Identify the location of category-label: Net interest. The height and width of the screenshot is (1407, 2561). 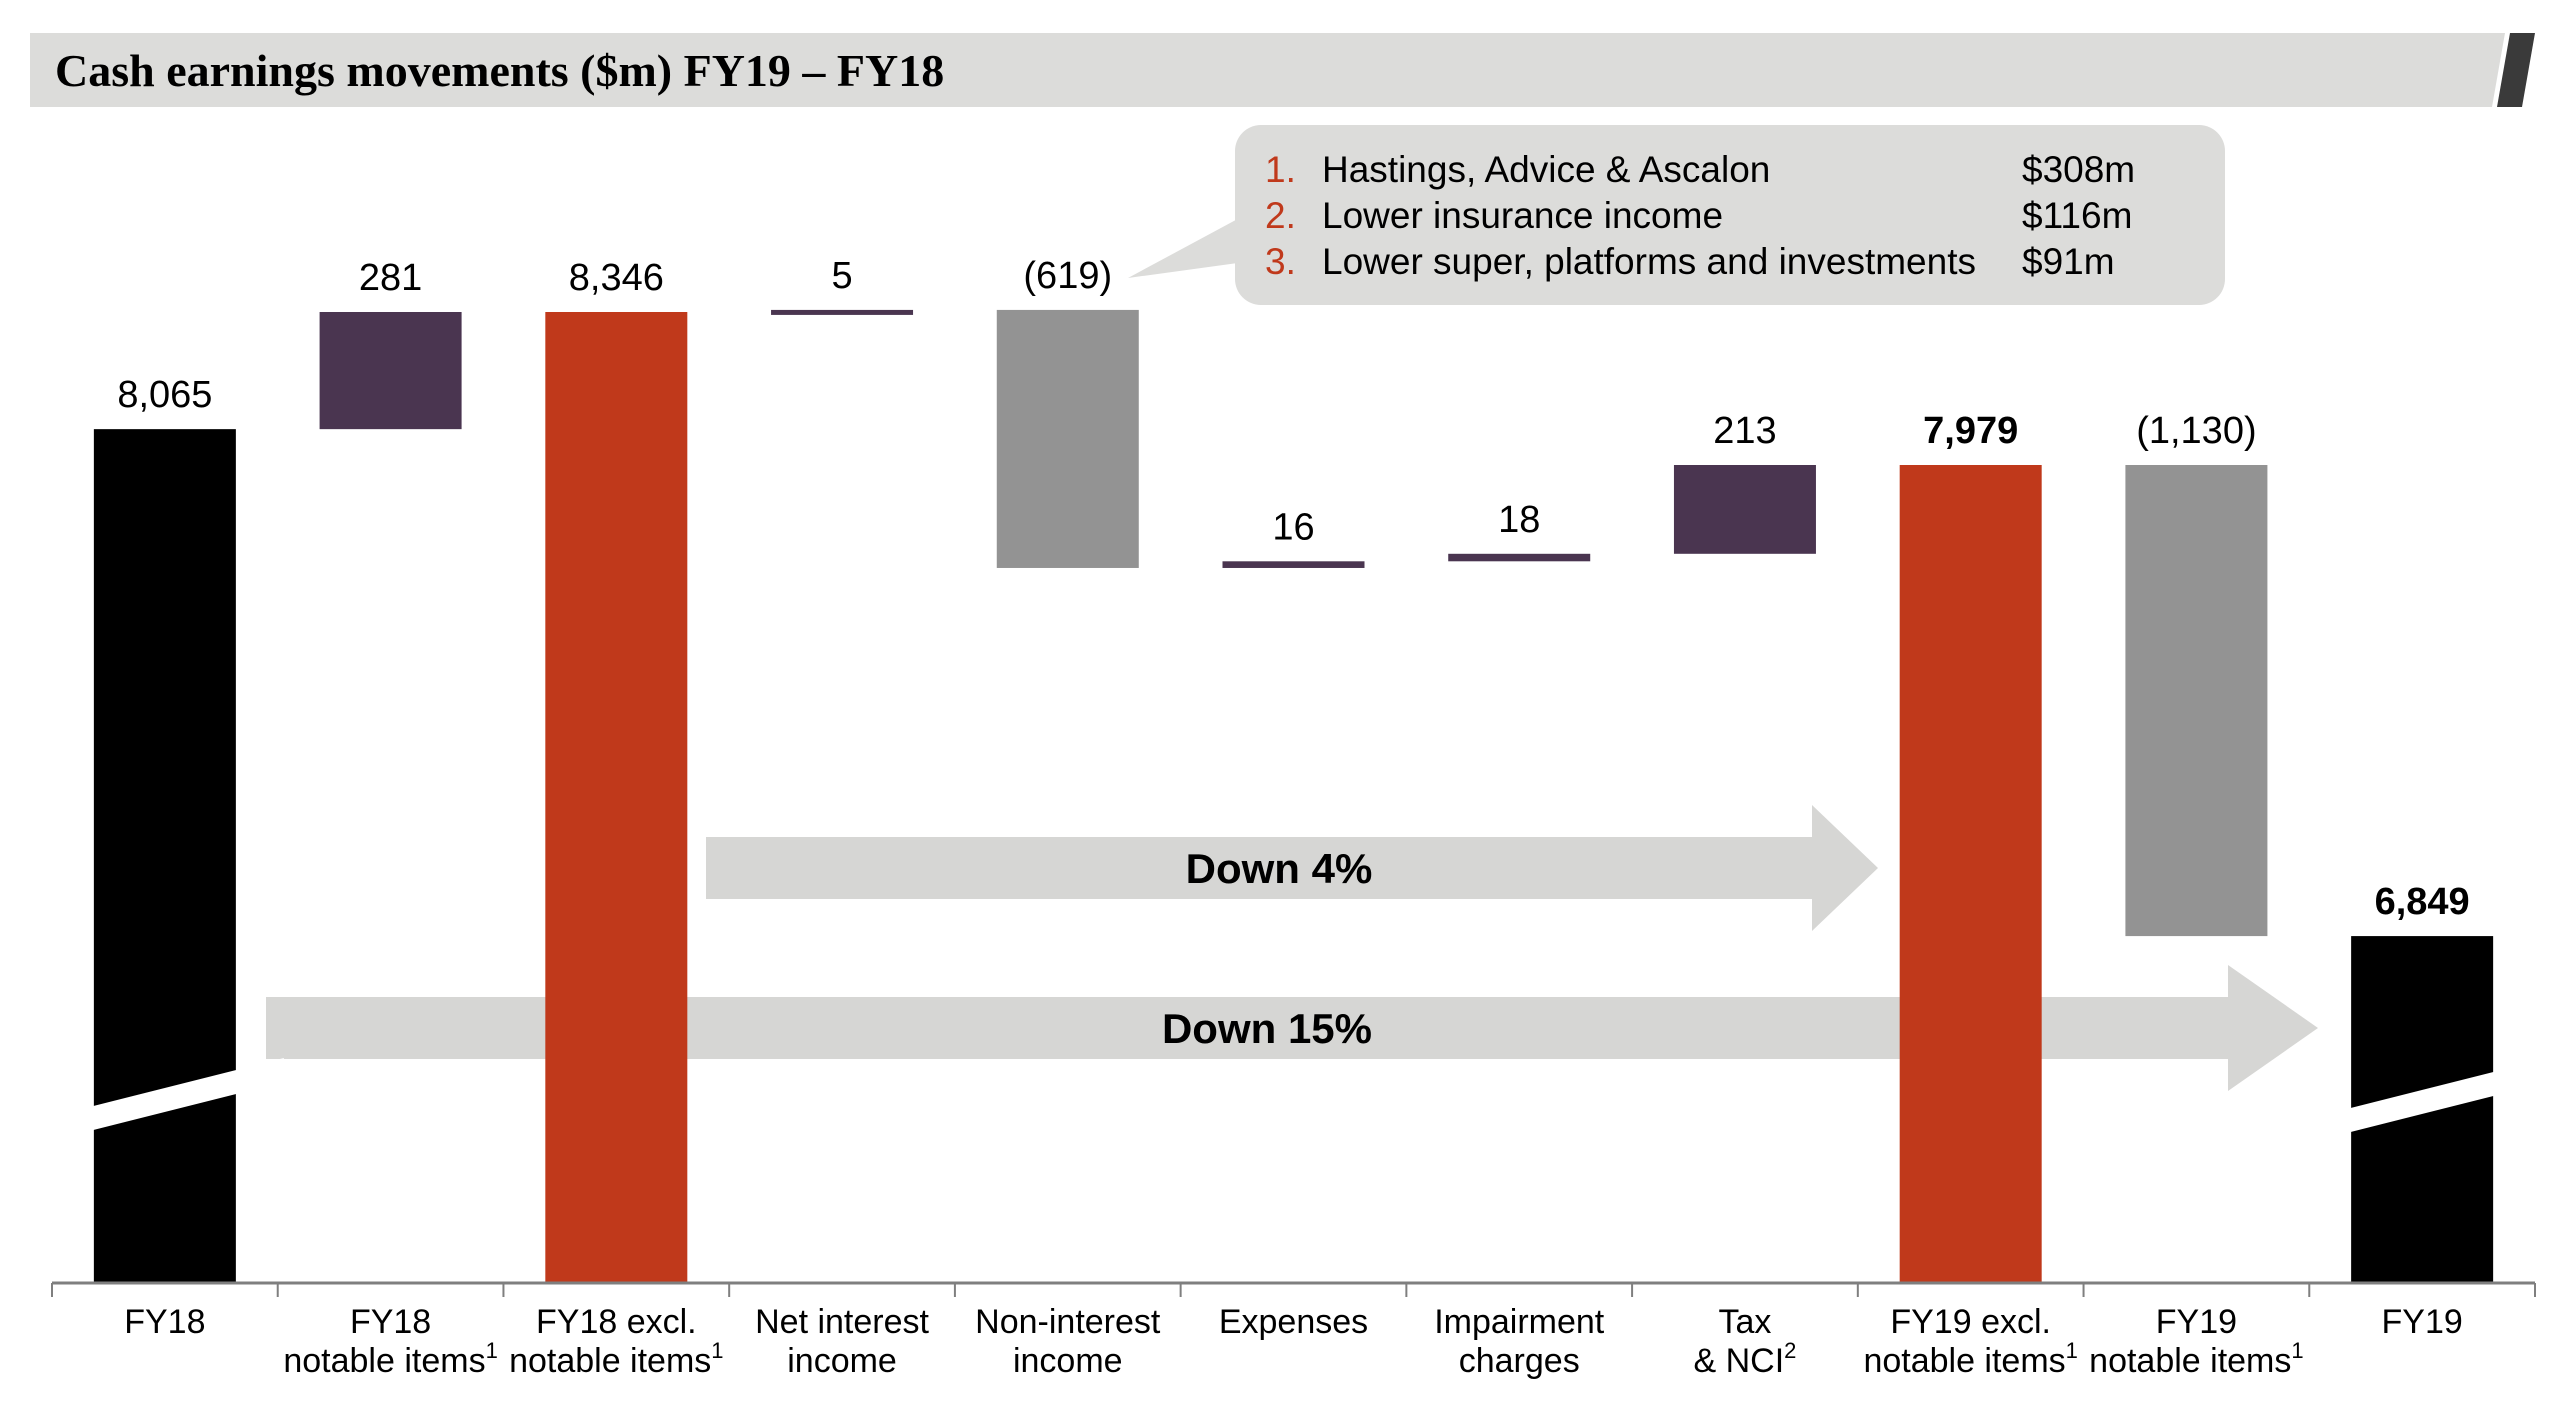
(842, 1322).